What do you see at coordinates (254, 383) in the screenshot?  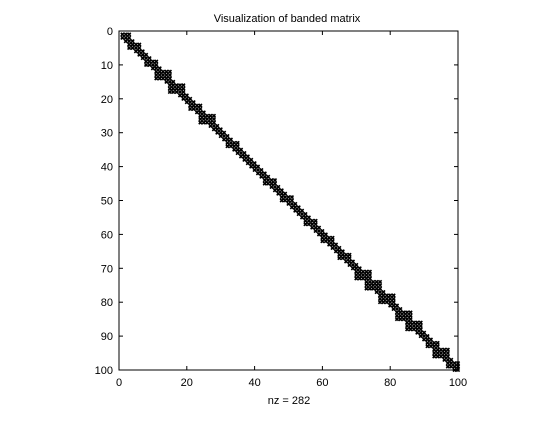 I see `x-tick-label: 40` at bounding box center [254, 383].